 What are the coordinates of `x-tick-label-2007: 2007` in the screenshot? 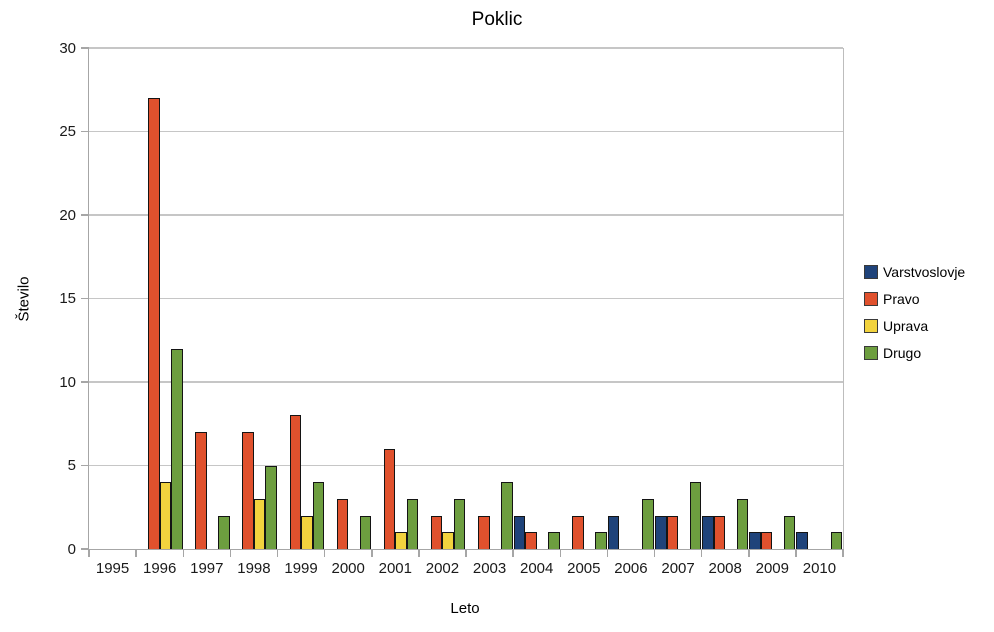 It's located at (678, 568).